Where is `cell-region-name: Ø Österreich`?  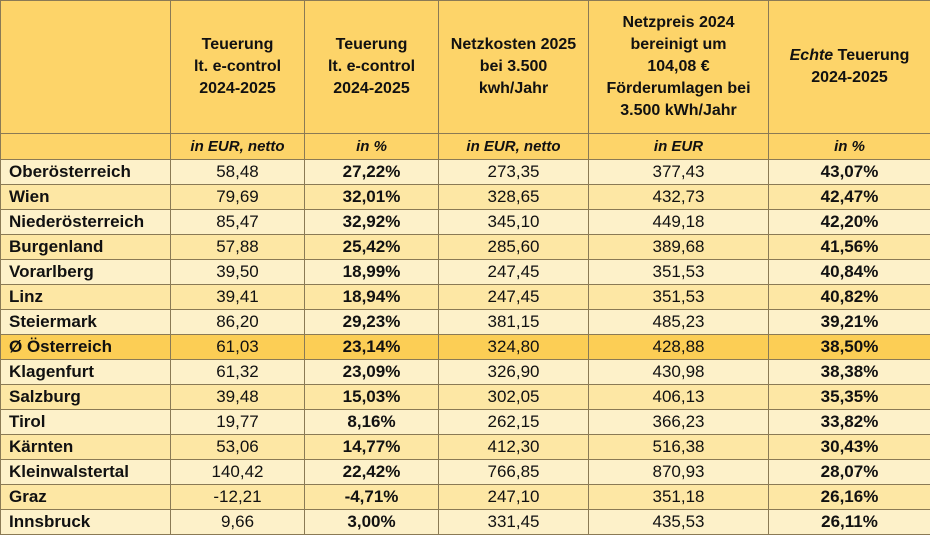 cell-region-name: Ø Österreich is located at coordinates (85, 347).